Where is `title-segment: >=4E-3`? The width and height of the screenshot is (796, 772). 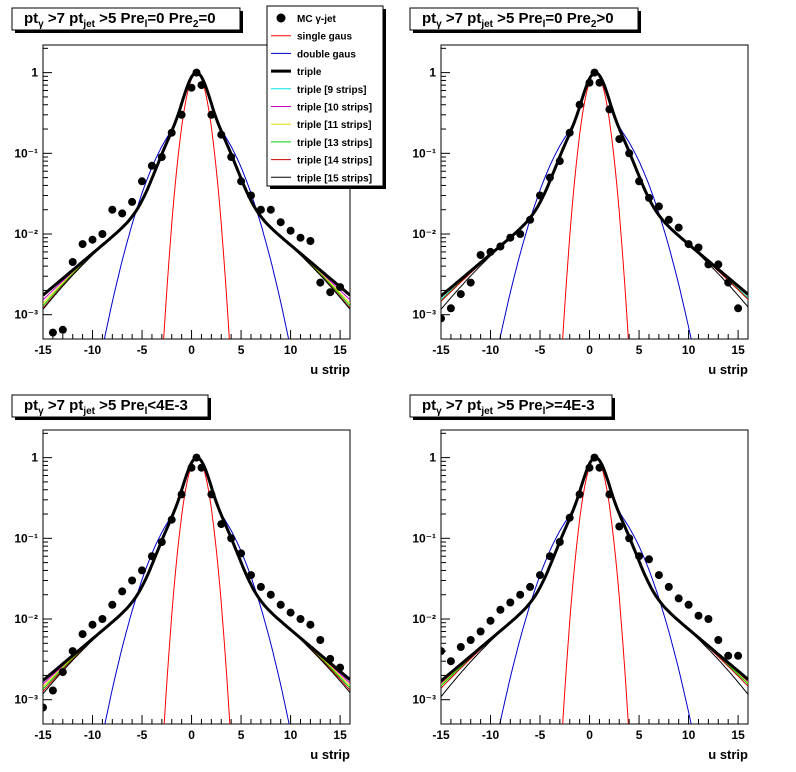
title-segment: >=4E-3 is located at coordinates (569, 405).